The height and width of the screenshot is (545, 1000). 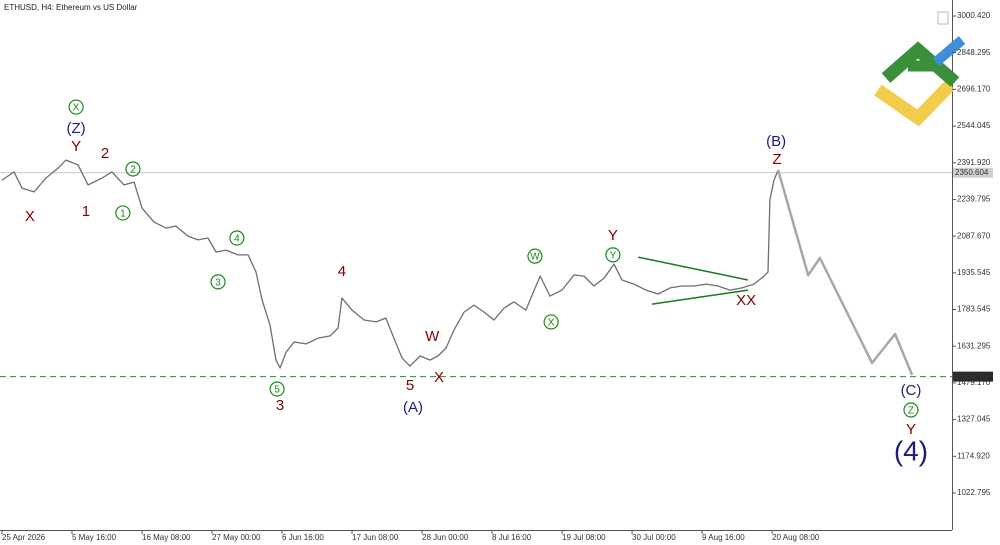 I want to click on y-tick-label: 2544.045, so click(x=974, y=125).